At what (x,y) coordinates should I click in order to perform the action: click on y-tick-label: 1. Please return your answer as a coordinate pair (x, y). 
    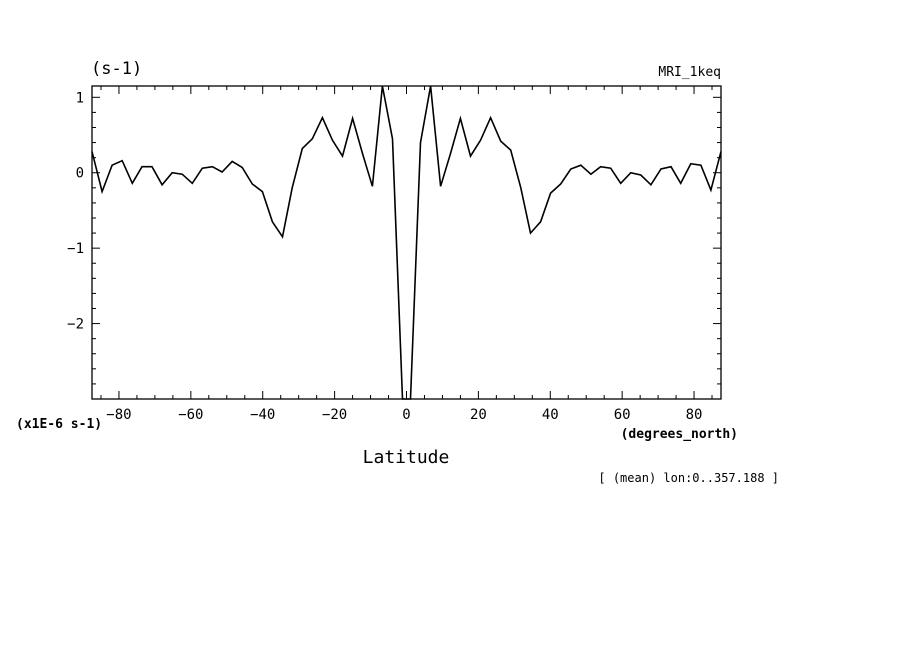
    Looking at the image, I should click on (80, 98).